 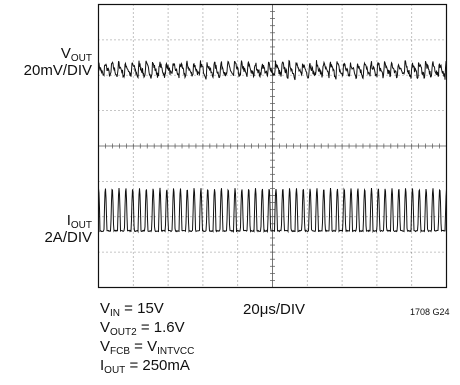 What do you see at coordinates (176, 351) in the screenshot?
I see `condition-vfcb-sub2: INTVCC` at bounding box center [176, 351].